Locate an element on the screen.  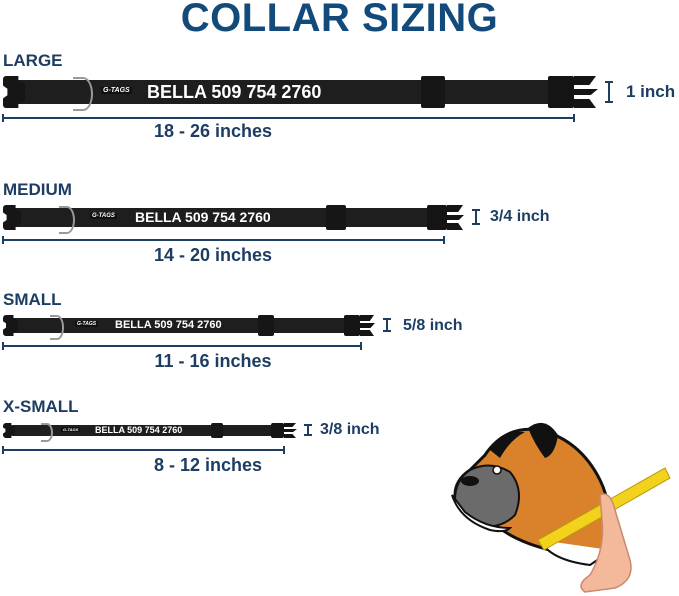
range-label-x-small: 8 - 12 inches is located at coordinates (208, 465).